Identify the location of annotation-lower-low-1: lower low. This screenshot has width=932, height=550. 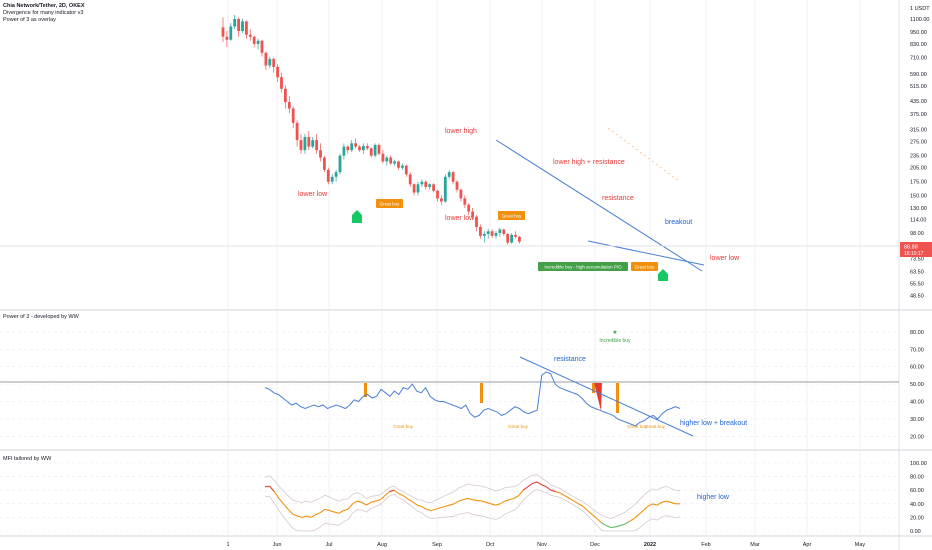
(313, 194).